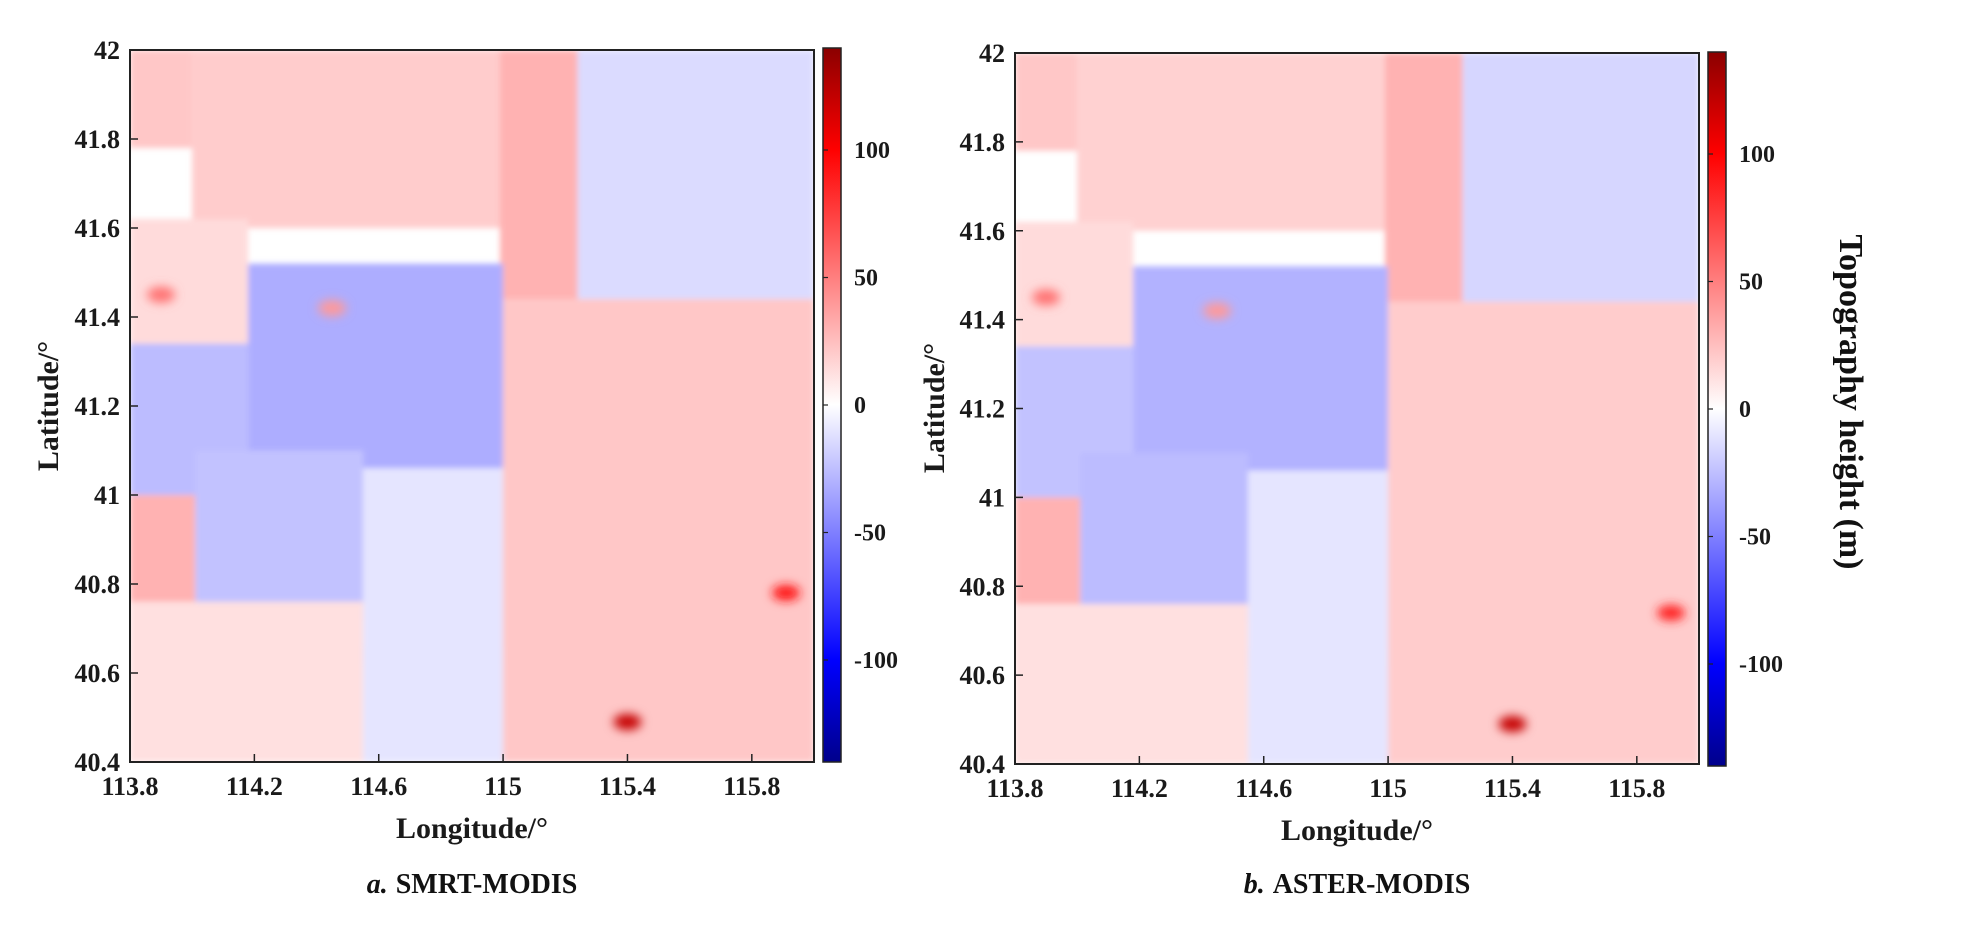 The height and width of the screenshot is (926, 1963). What do you see at coordinates (934, 408) in the screenshot?
I see `y-axis-label-b: Latitude/°` at bounding box center [934, 408].